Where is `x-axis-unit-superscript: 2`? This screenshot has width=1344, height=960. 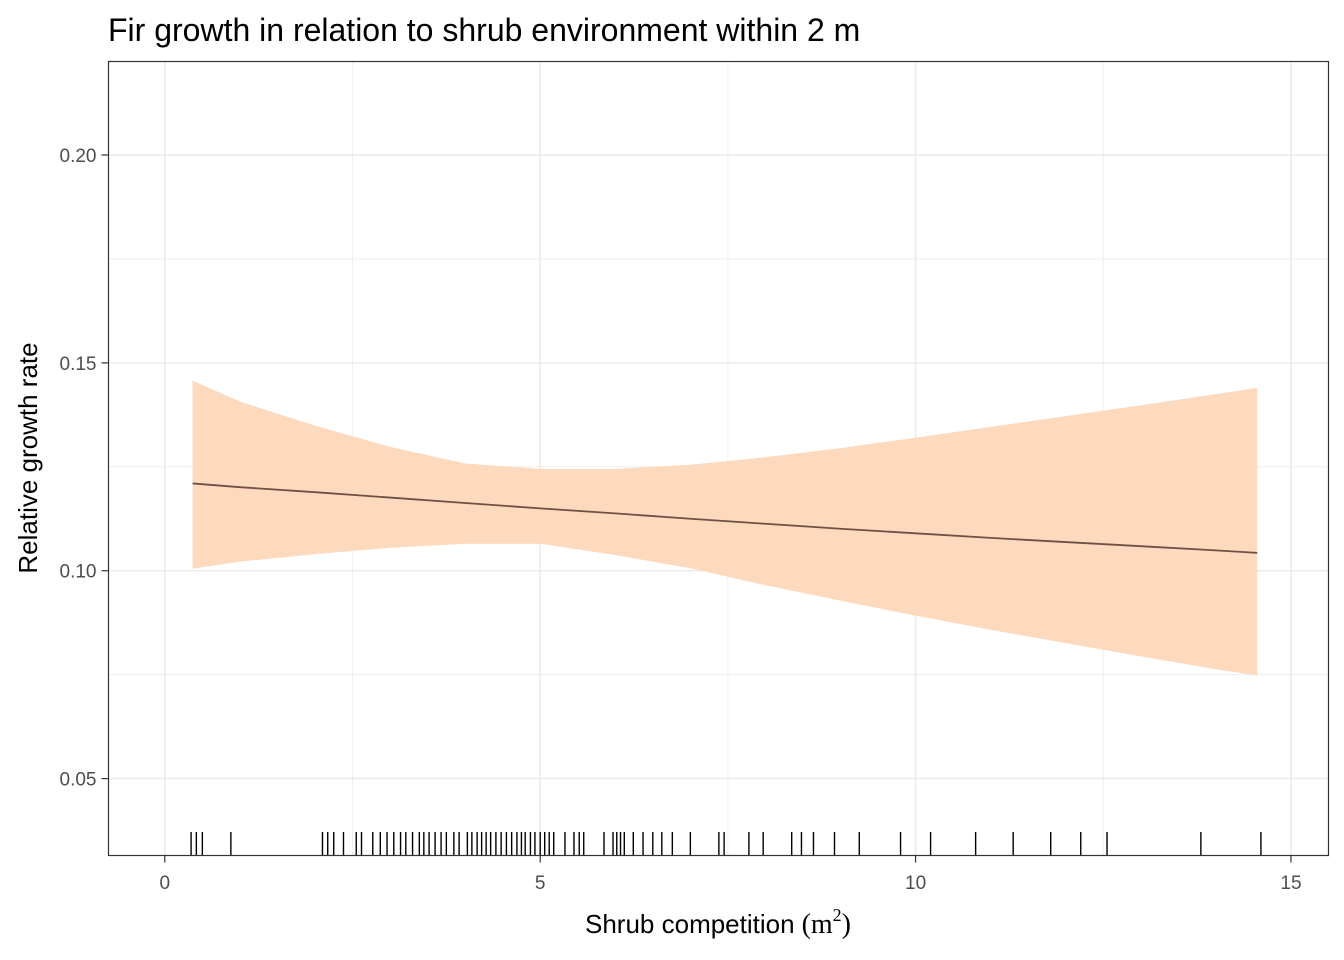
x-axis-unit-superscript: 2 is located at coordinates (837, 915).